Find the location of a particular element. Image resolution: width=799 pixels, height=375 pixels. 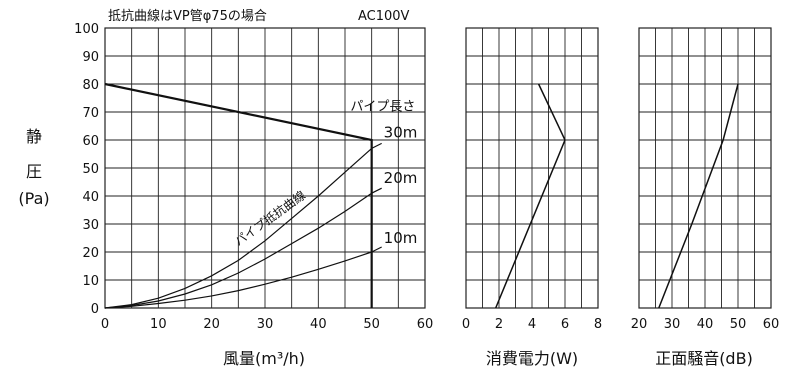

noise-axis-title: 正面騒音(dB) is located at coordinates (704, 358).